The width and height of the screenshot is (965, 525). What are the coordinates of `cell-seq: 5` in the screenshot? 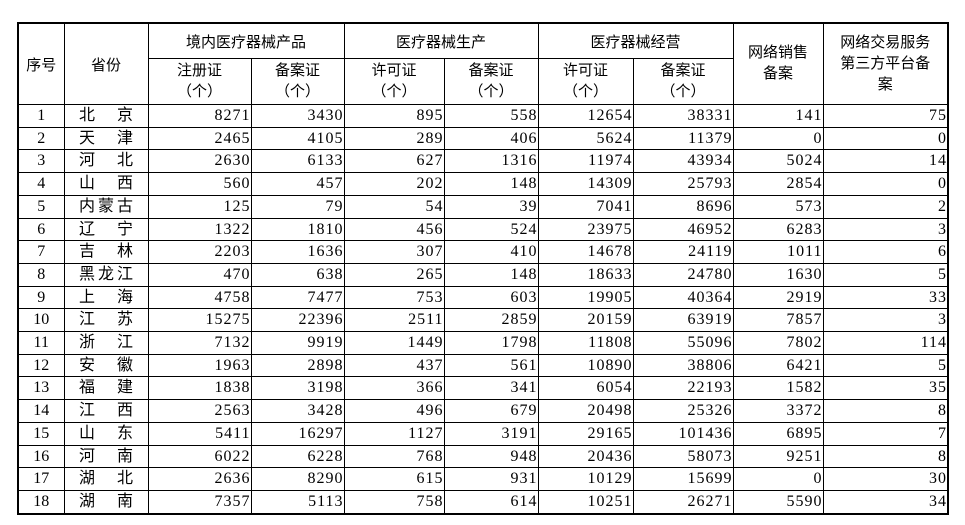 It's located at (41, 206).